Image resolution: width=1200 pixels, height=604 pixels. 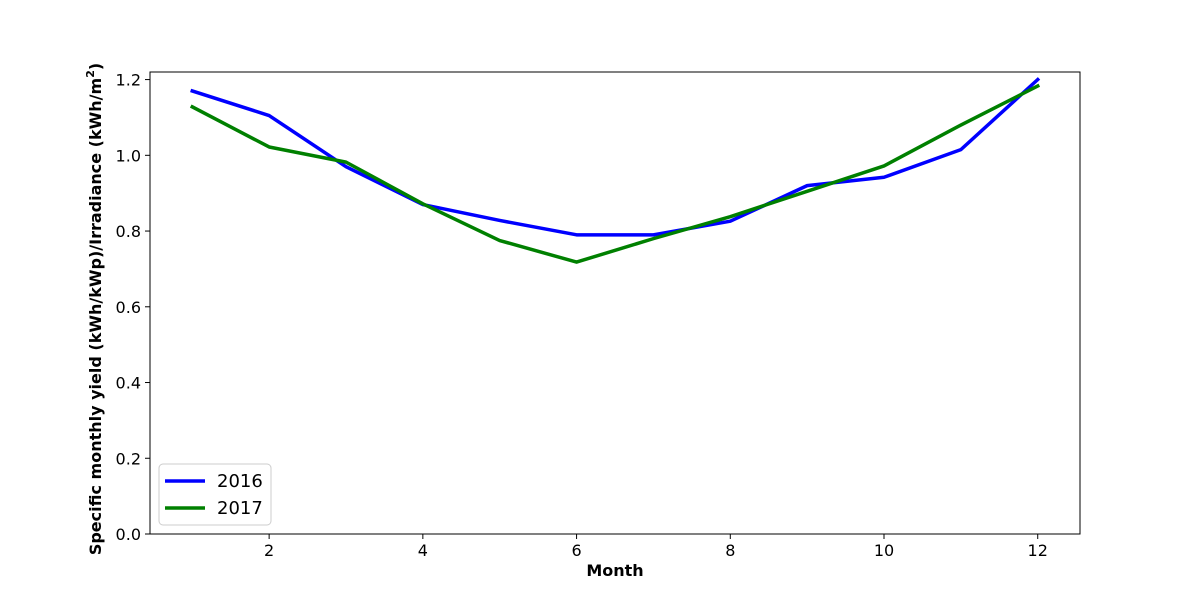 What do you see at coordinates (128, 231) in the screenshot?
I see `y-tick-label: 0.8` at bounding box center [128, 231].